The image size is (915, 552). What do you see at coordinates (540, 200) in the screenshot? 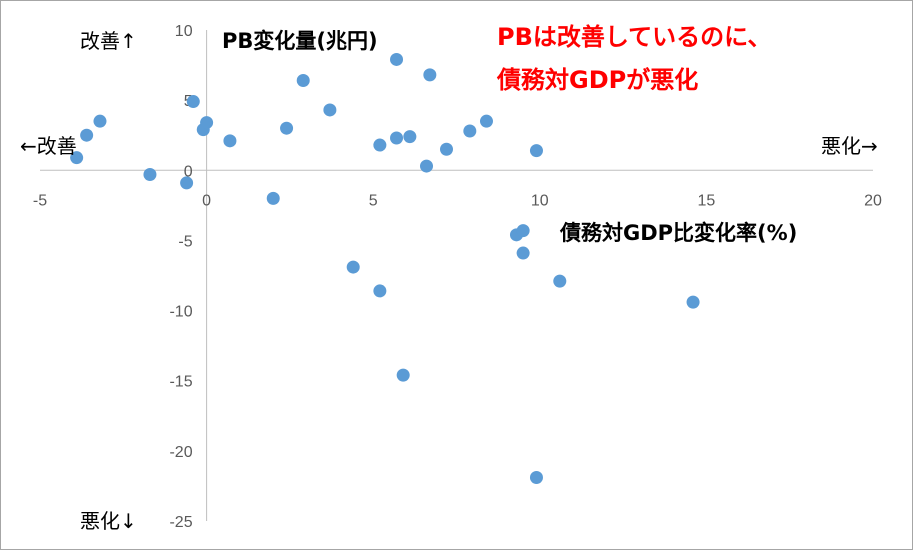
I see `x-tick-label: 10` at bounding box center [540, 200].